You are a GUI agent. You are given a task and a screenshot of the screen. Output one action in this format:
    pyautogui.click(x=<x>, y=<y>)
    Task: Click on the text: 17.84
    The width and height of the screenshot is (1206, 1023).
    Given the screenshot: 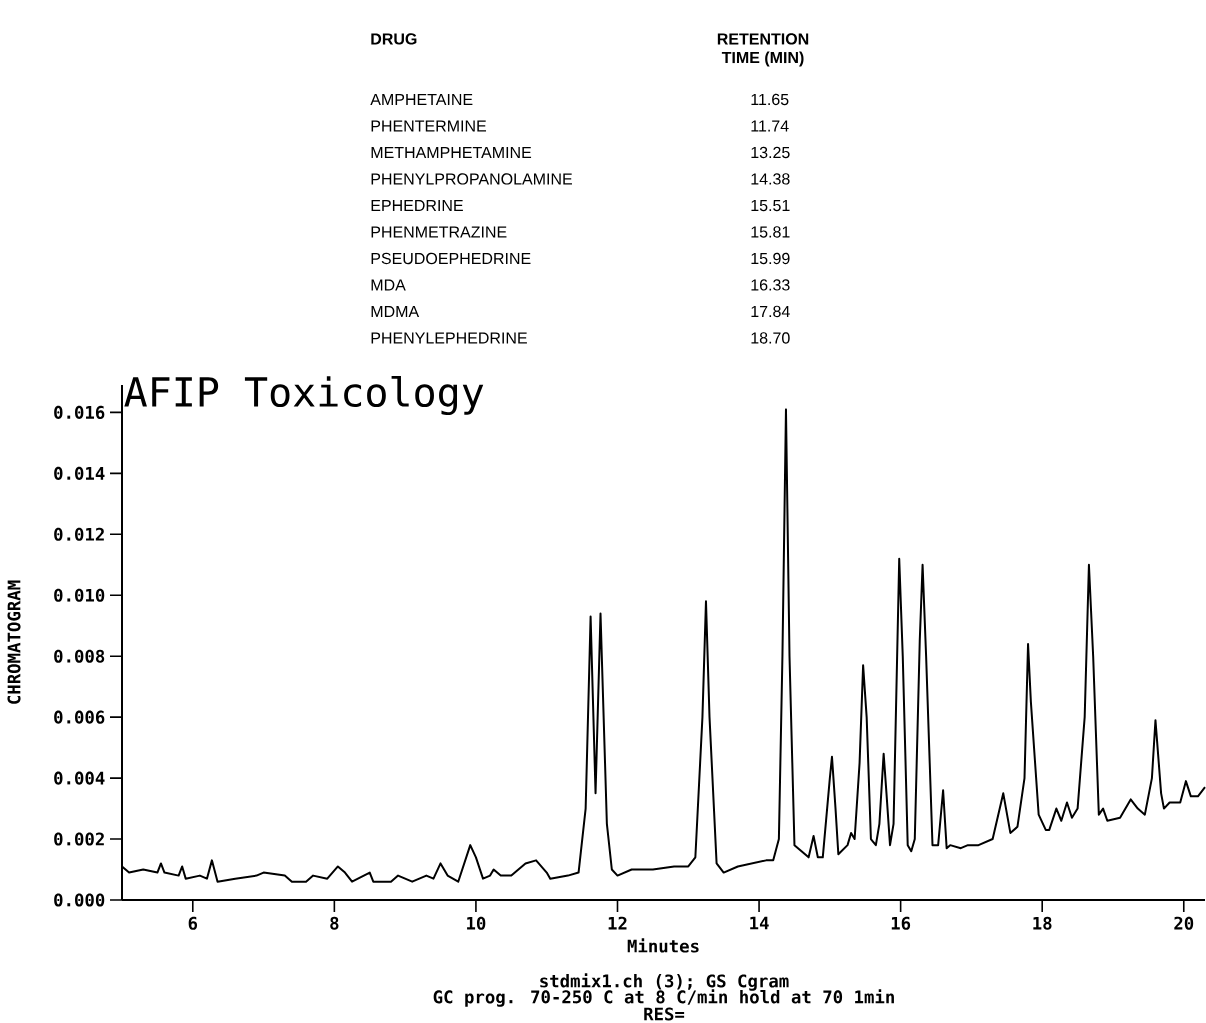 What is the action you would take?
    pyautogui.click(x=770, y=311)
    